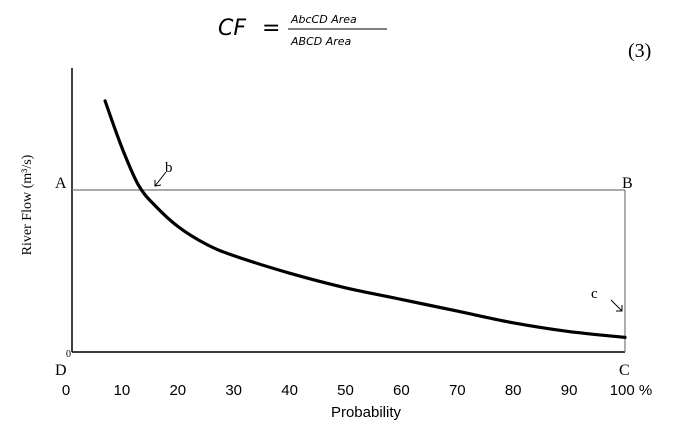  I want to click on x-tick-label: 50, so click(345, 390).